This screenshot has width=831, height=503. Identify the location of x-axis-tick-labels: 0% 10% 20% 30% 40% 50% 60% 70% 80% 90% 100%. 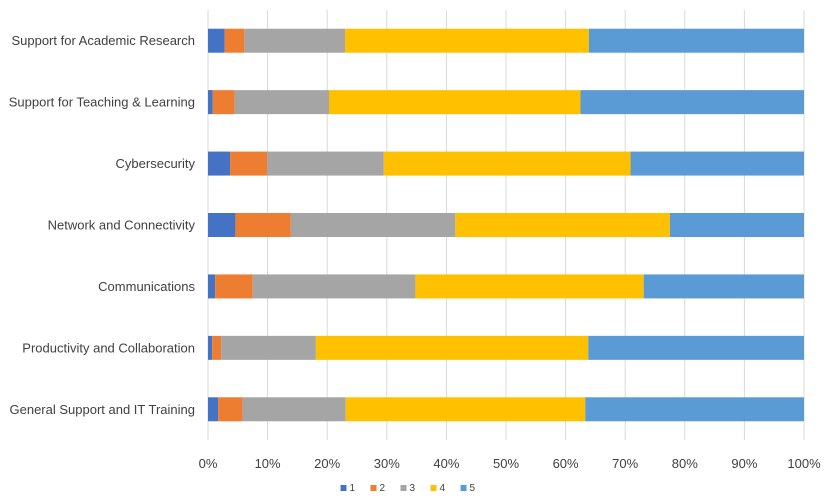
(510, 463).